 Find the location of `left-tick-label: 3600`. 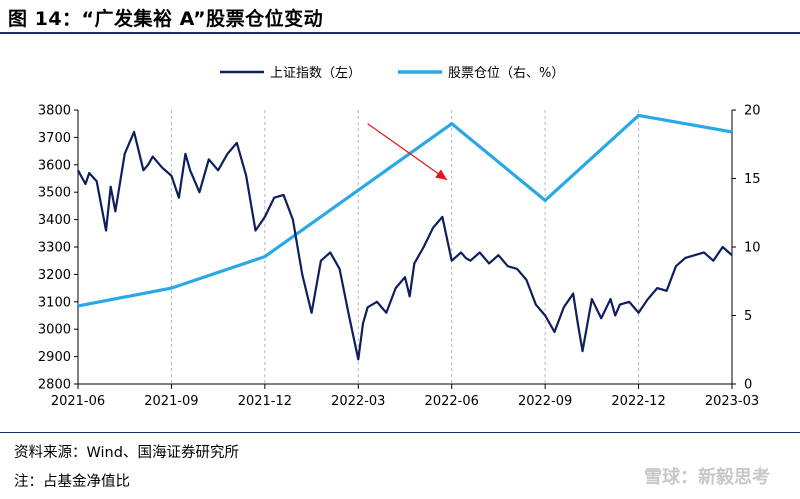

left-tick-label: 3600 is located at coordinates (54, 165).